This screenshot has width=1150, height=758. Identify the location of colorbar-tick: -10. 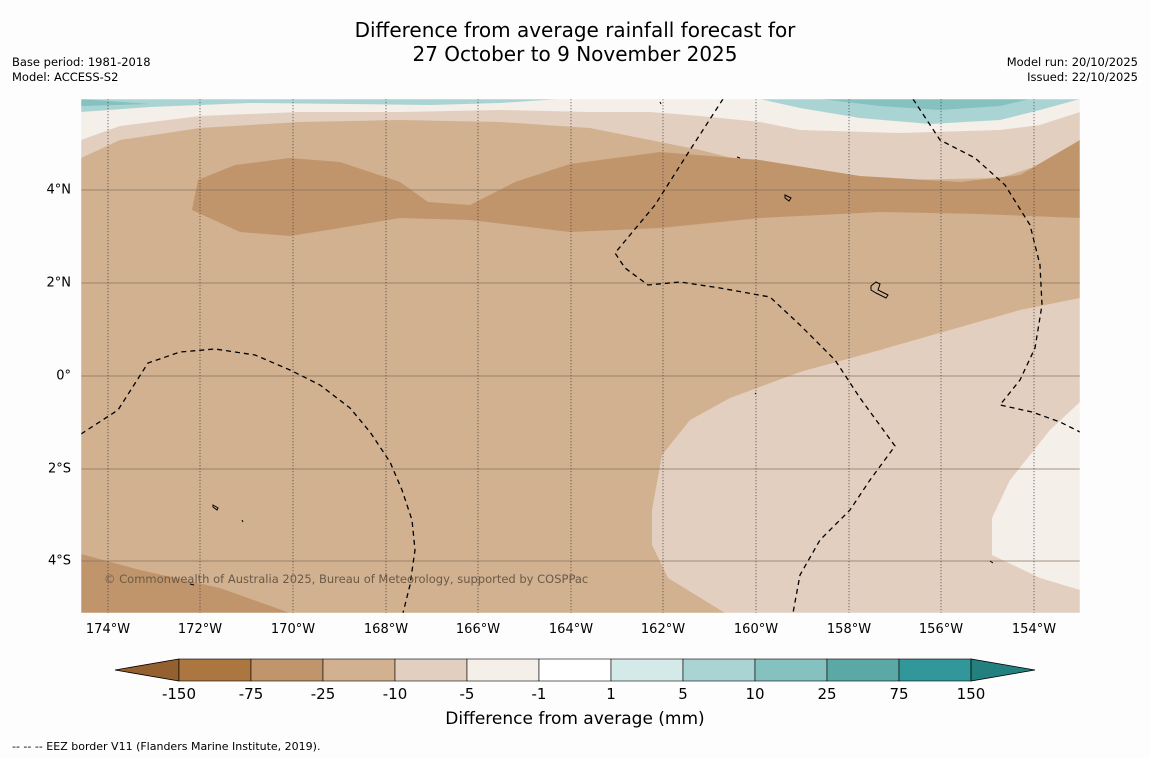
(395, 694).